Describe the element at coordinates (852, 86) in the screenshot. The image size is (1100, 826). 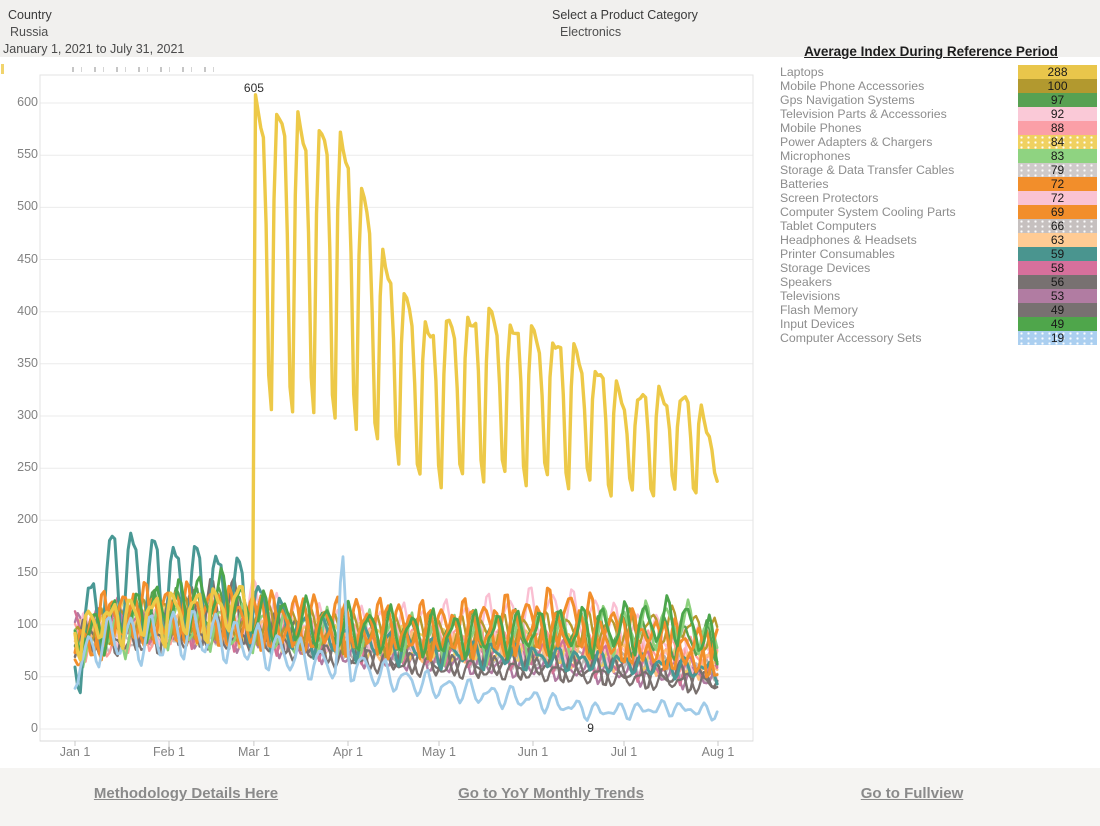
I see `legend-item-label: Mobile Phone Accessories` at that location.